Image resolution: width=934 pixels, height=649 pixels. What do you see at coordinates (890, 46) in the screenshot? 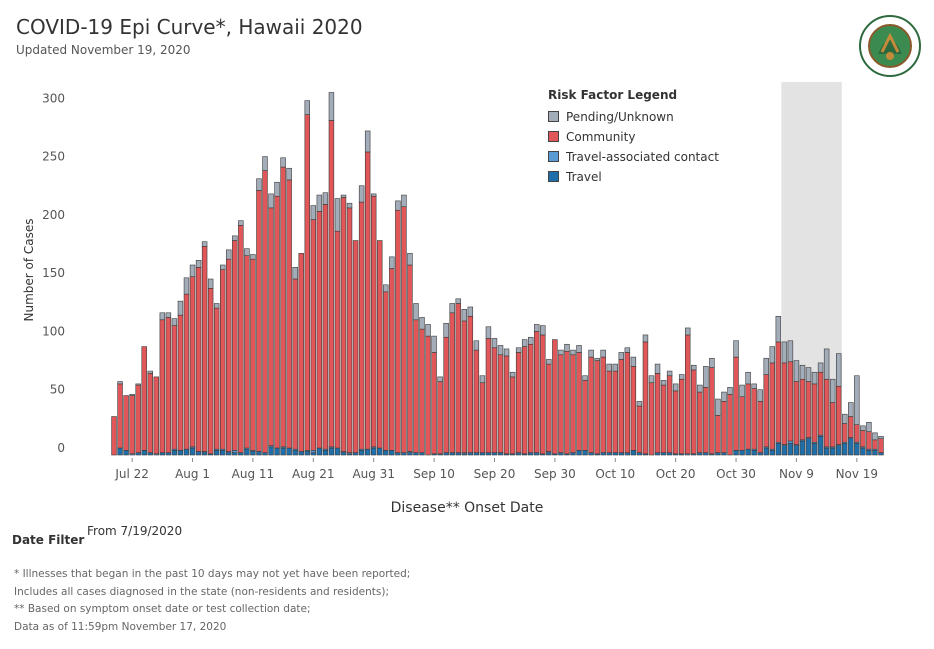
I see `department-of-health-logo` at bounding box center [890, 46].